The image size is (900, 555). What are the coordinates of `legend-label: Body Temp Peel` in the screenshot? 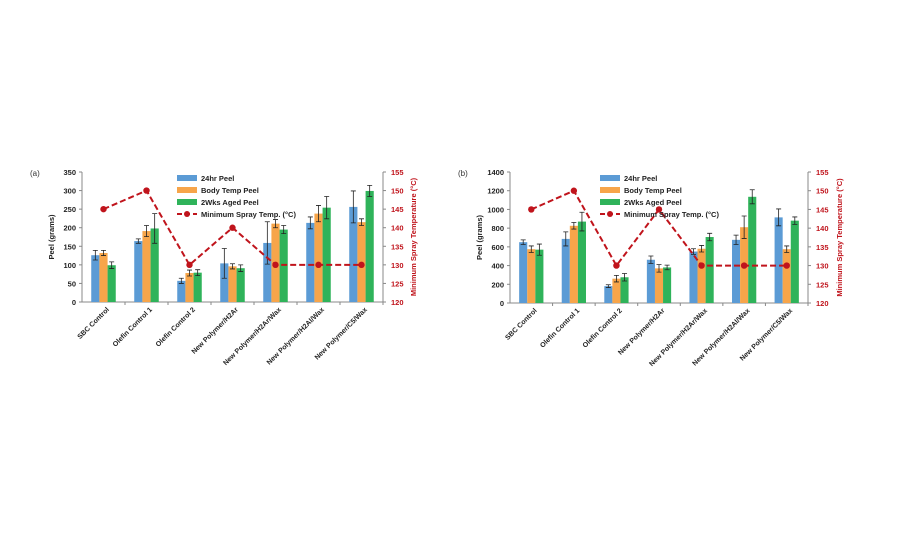 It's located at (230, 190).